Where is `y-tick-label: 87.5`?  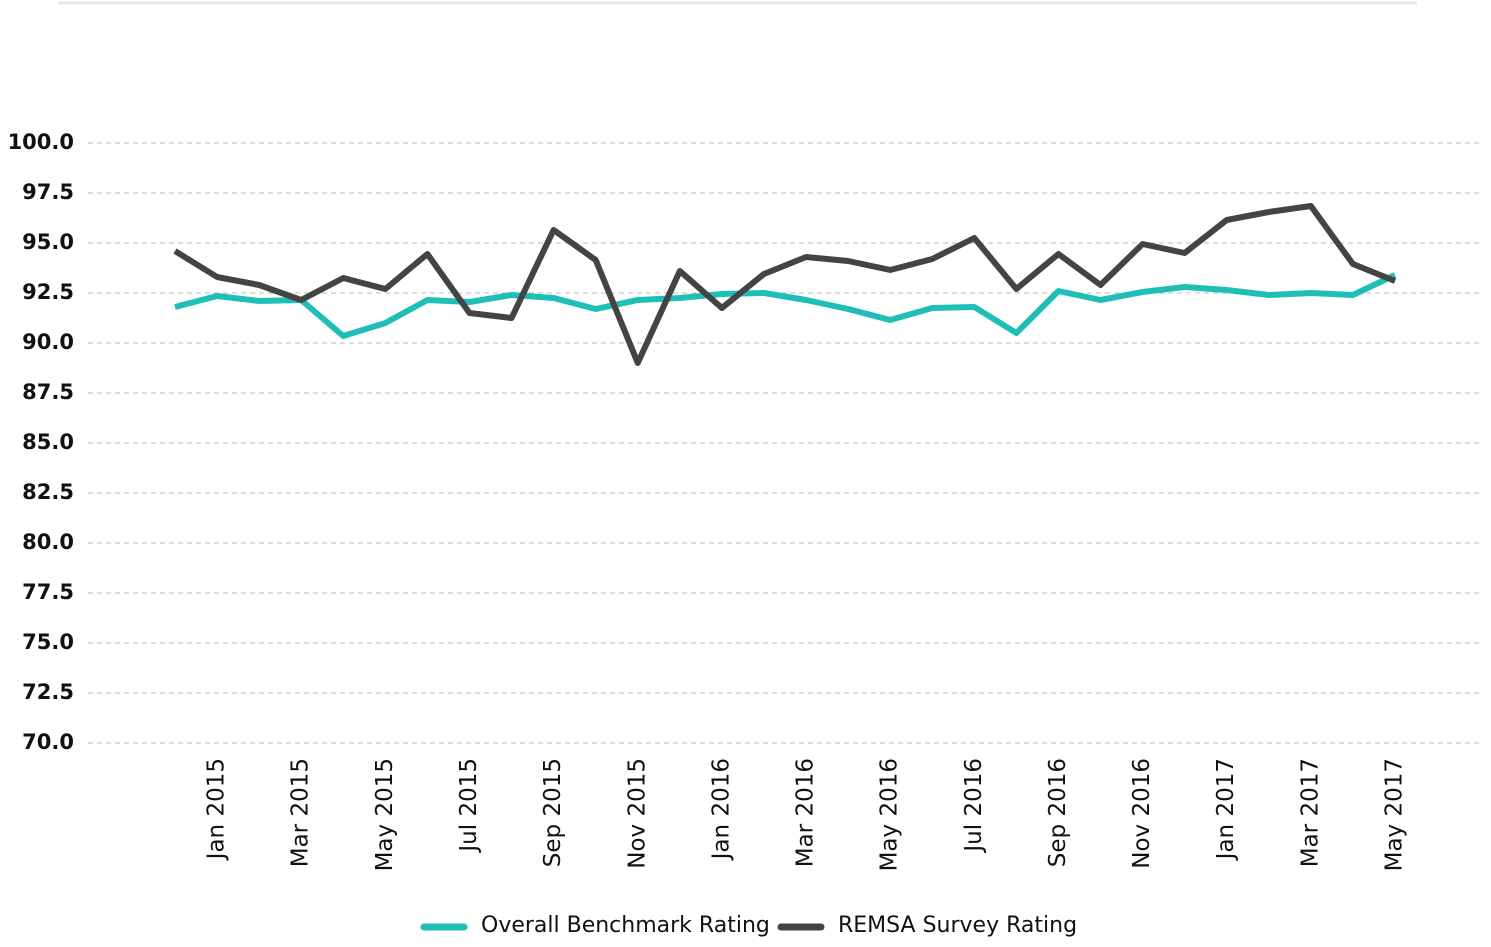
y-tick-label: 87.5 is located at coordinates (48, 392).